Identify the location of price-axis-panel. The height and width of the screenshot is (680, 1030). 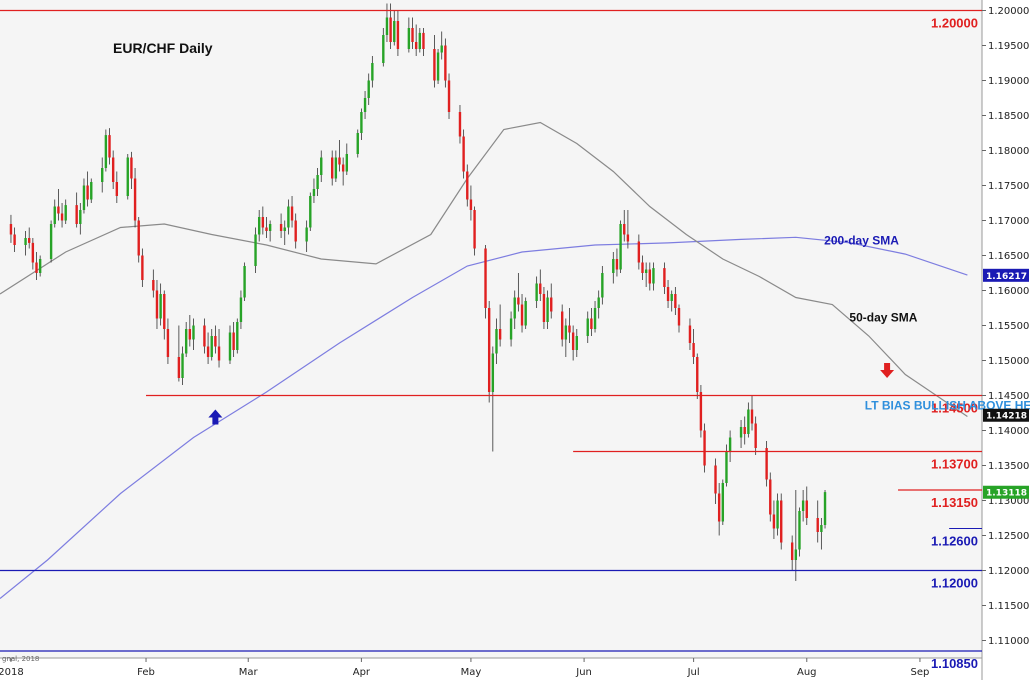
(1006, 340).